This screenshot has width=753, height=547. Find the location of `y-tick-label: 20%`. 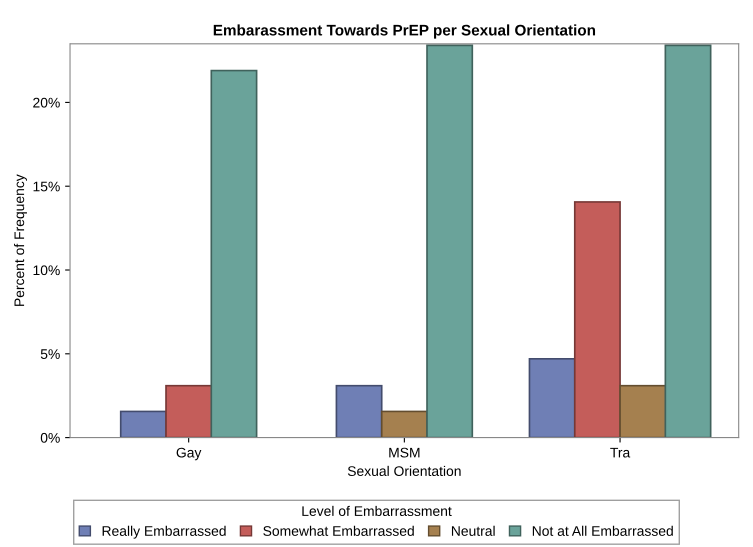

y-tick-label: 20% is located at coordinates (46, 103).